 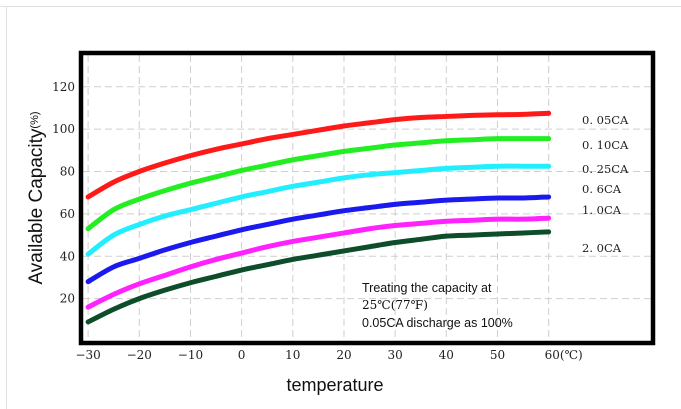 What do you see at coordinates (67, 214) in the screenshot?
I see `y-tick-label: 60` at bounding box center [67, 214].